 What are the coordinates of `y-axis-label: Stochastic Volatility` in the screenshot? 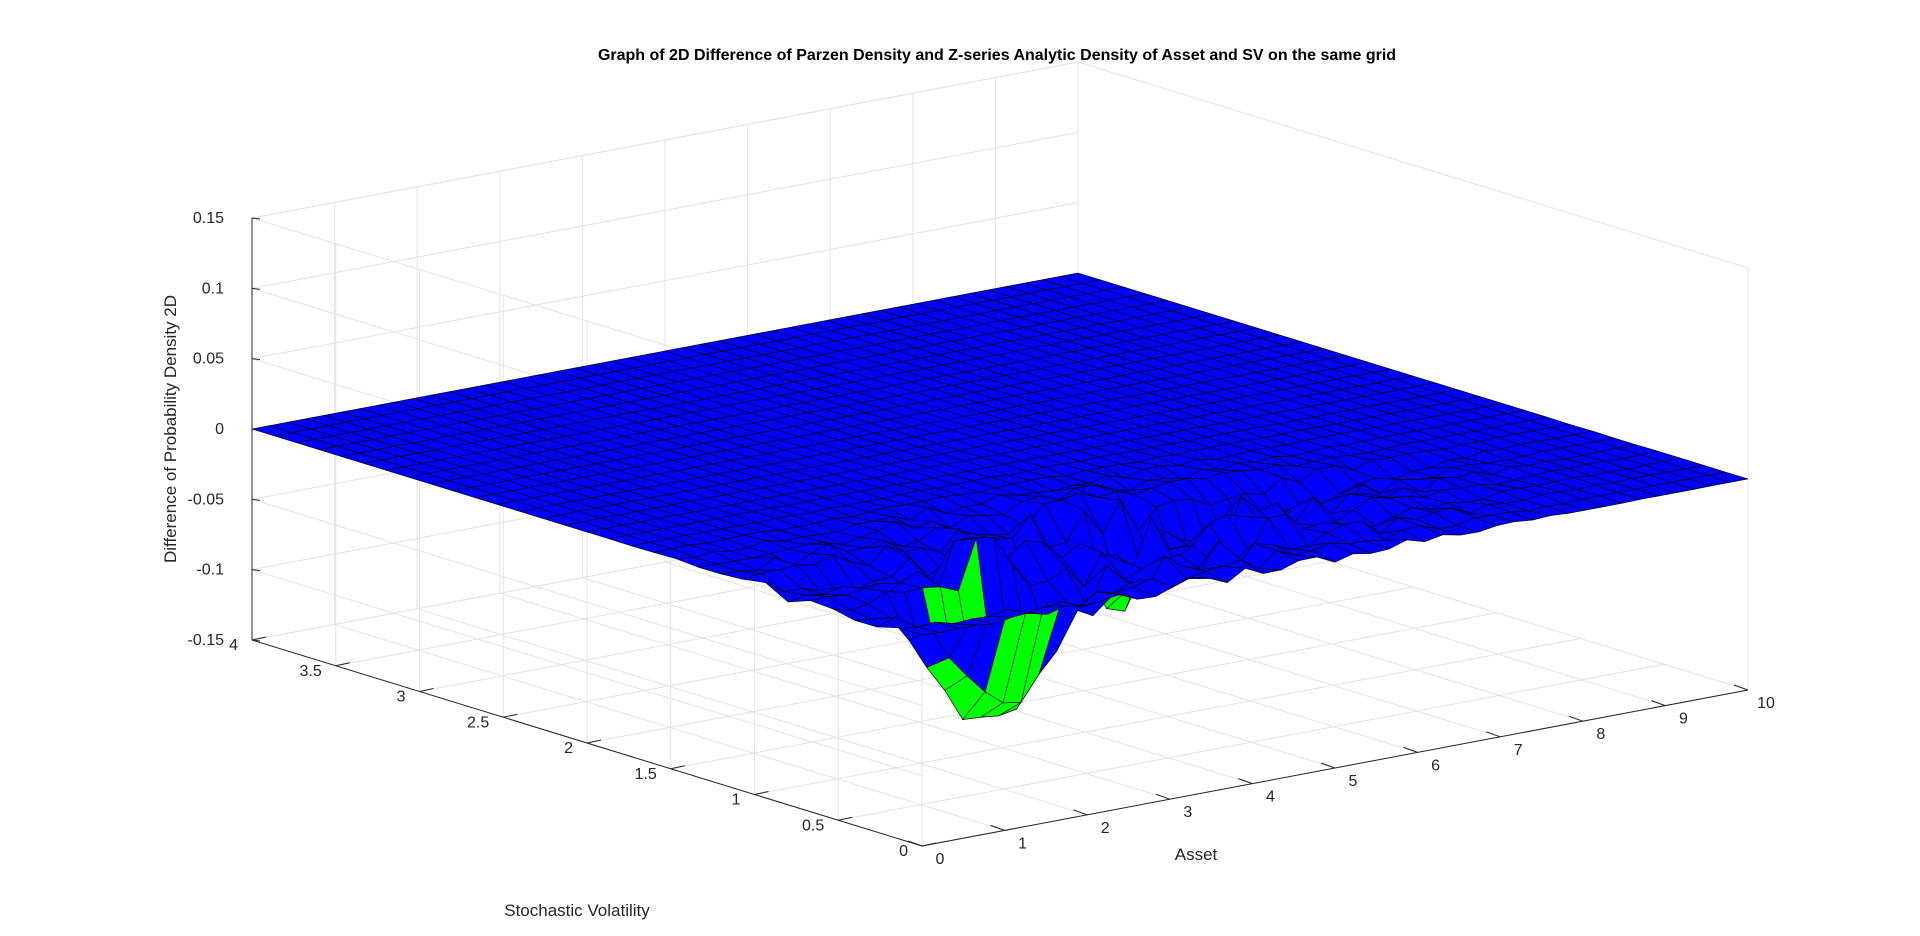 It's located at (577, 910).